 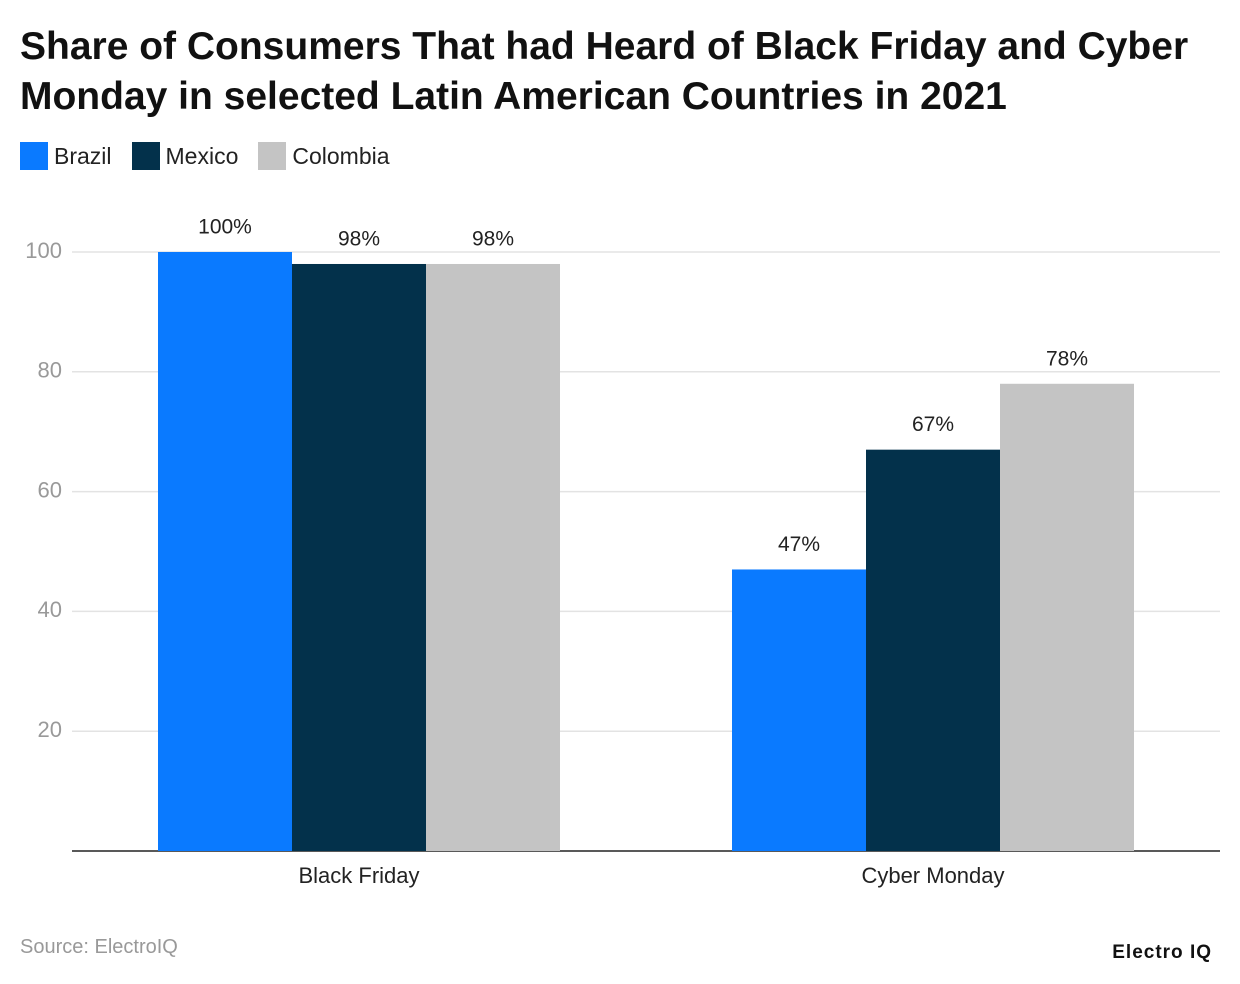 I want to click on legend-item: Colombia, so click(x=324, y=156).